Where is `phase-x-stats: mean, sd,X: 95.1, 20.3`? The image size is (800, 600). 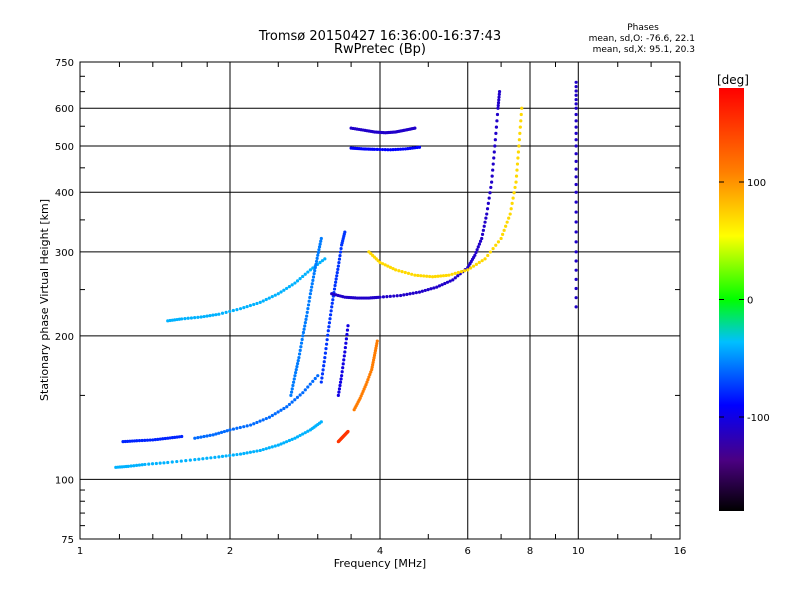
phase-x-stats: mean, sd,X: 95.1, 20.3 is located at coordinates (644, 50).